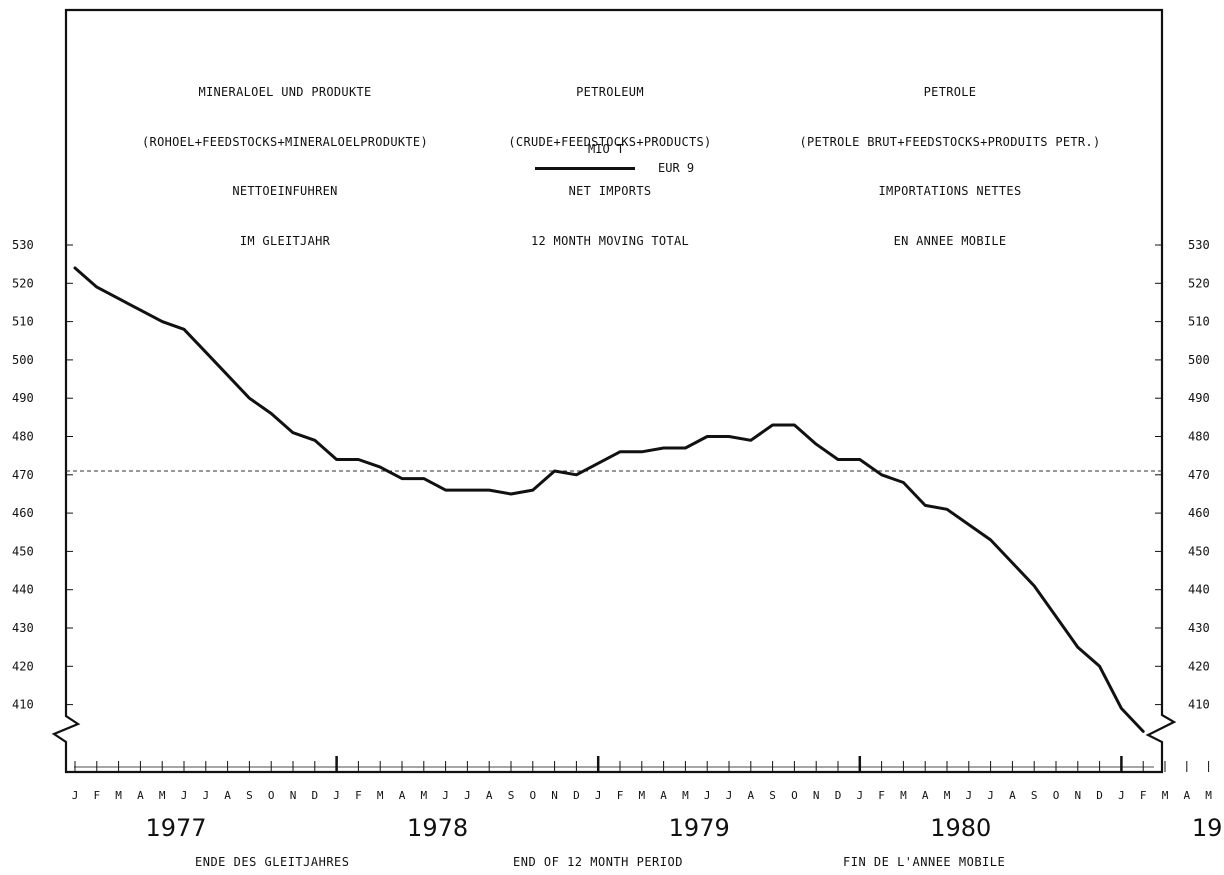 This screenshot has height=875, width=1224. I want to click on y-tick-label-left: 410, so click(23, 705).